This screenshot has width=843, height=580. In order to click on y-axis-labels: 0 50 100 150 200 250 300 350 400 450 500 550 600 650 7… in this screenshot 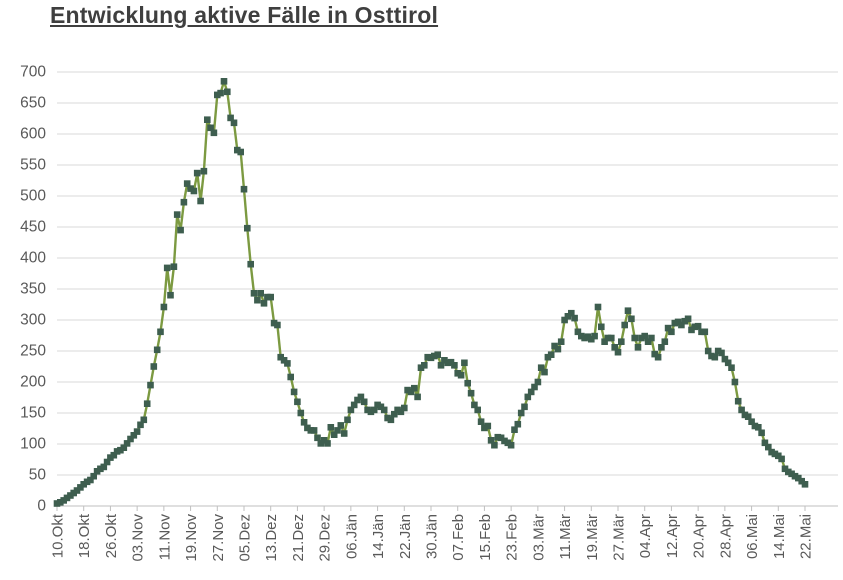, I will do `click(33, 289)`.